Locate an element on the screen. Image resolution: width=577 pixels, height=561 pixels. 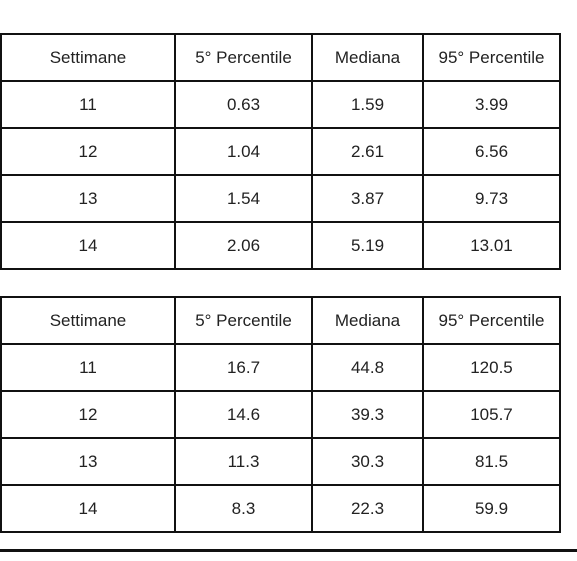
data-row: 13 1.54 3.87 9.73 is located at coordinates (280, 198).